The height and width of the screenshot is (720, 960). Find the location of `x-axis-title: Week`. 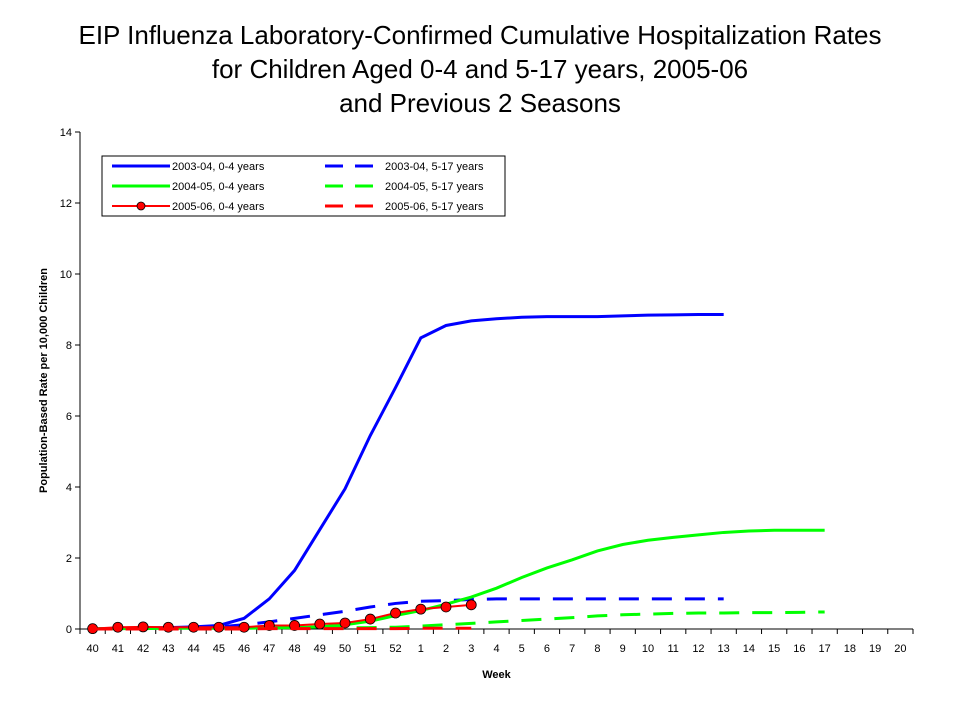

x-axis-title: Week is located at coordinates (496, 675).